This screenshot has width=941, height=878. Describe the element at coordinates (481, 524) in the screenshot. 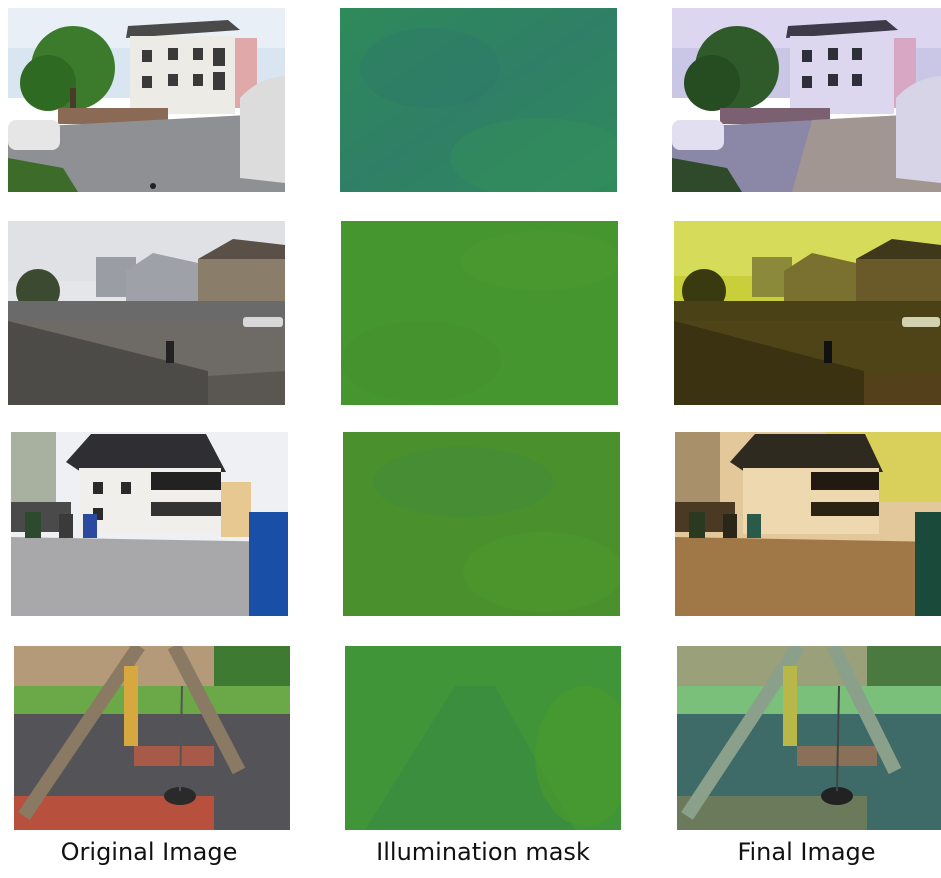

I see `row3-illumination-mask` at that location.